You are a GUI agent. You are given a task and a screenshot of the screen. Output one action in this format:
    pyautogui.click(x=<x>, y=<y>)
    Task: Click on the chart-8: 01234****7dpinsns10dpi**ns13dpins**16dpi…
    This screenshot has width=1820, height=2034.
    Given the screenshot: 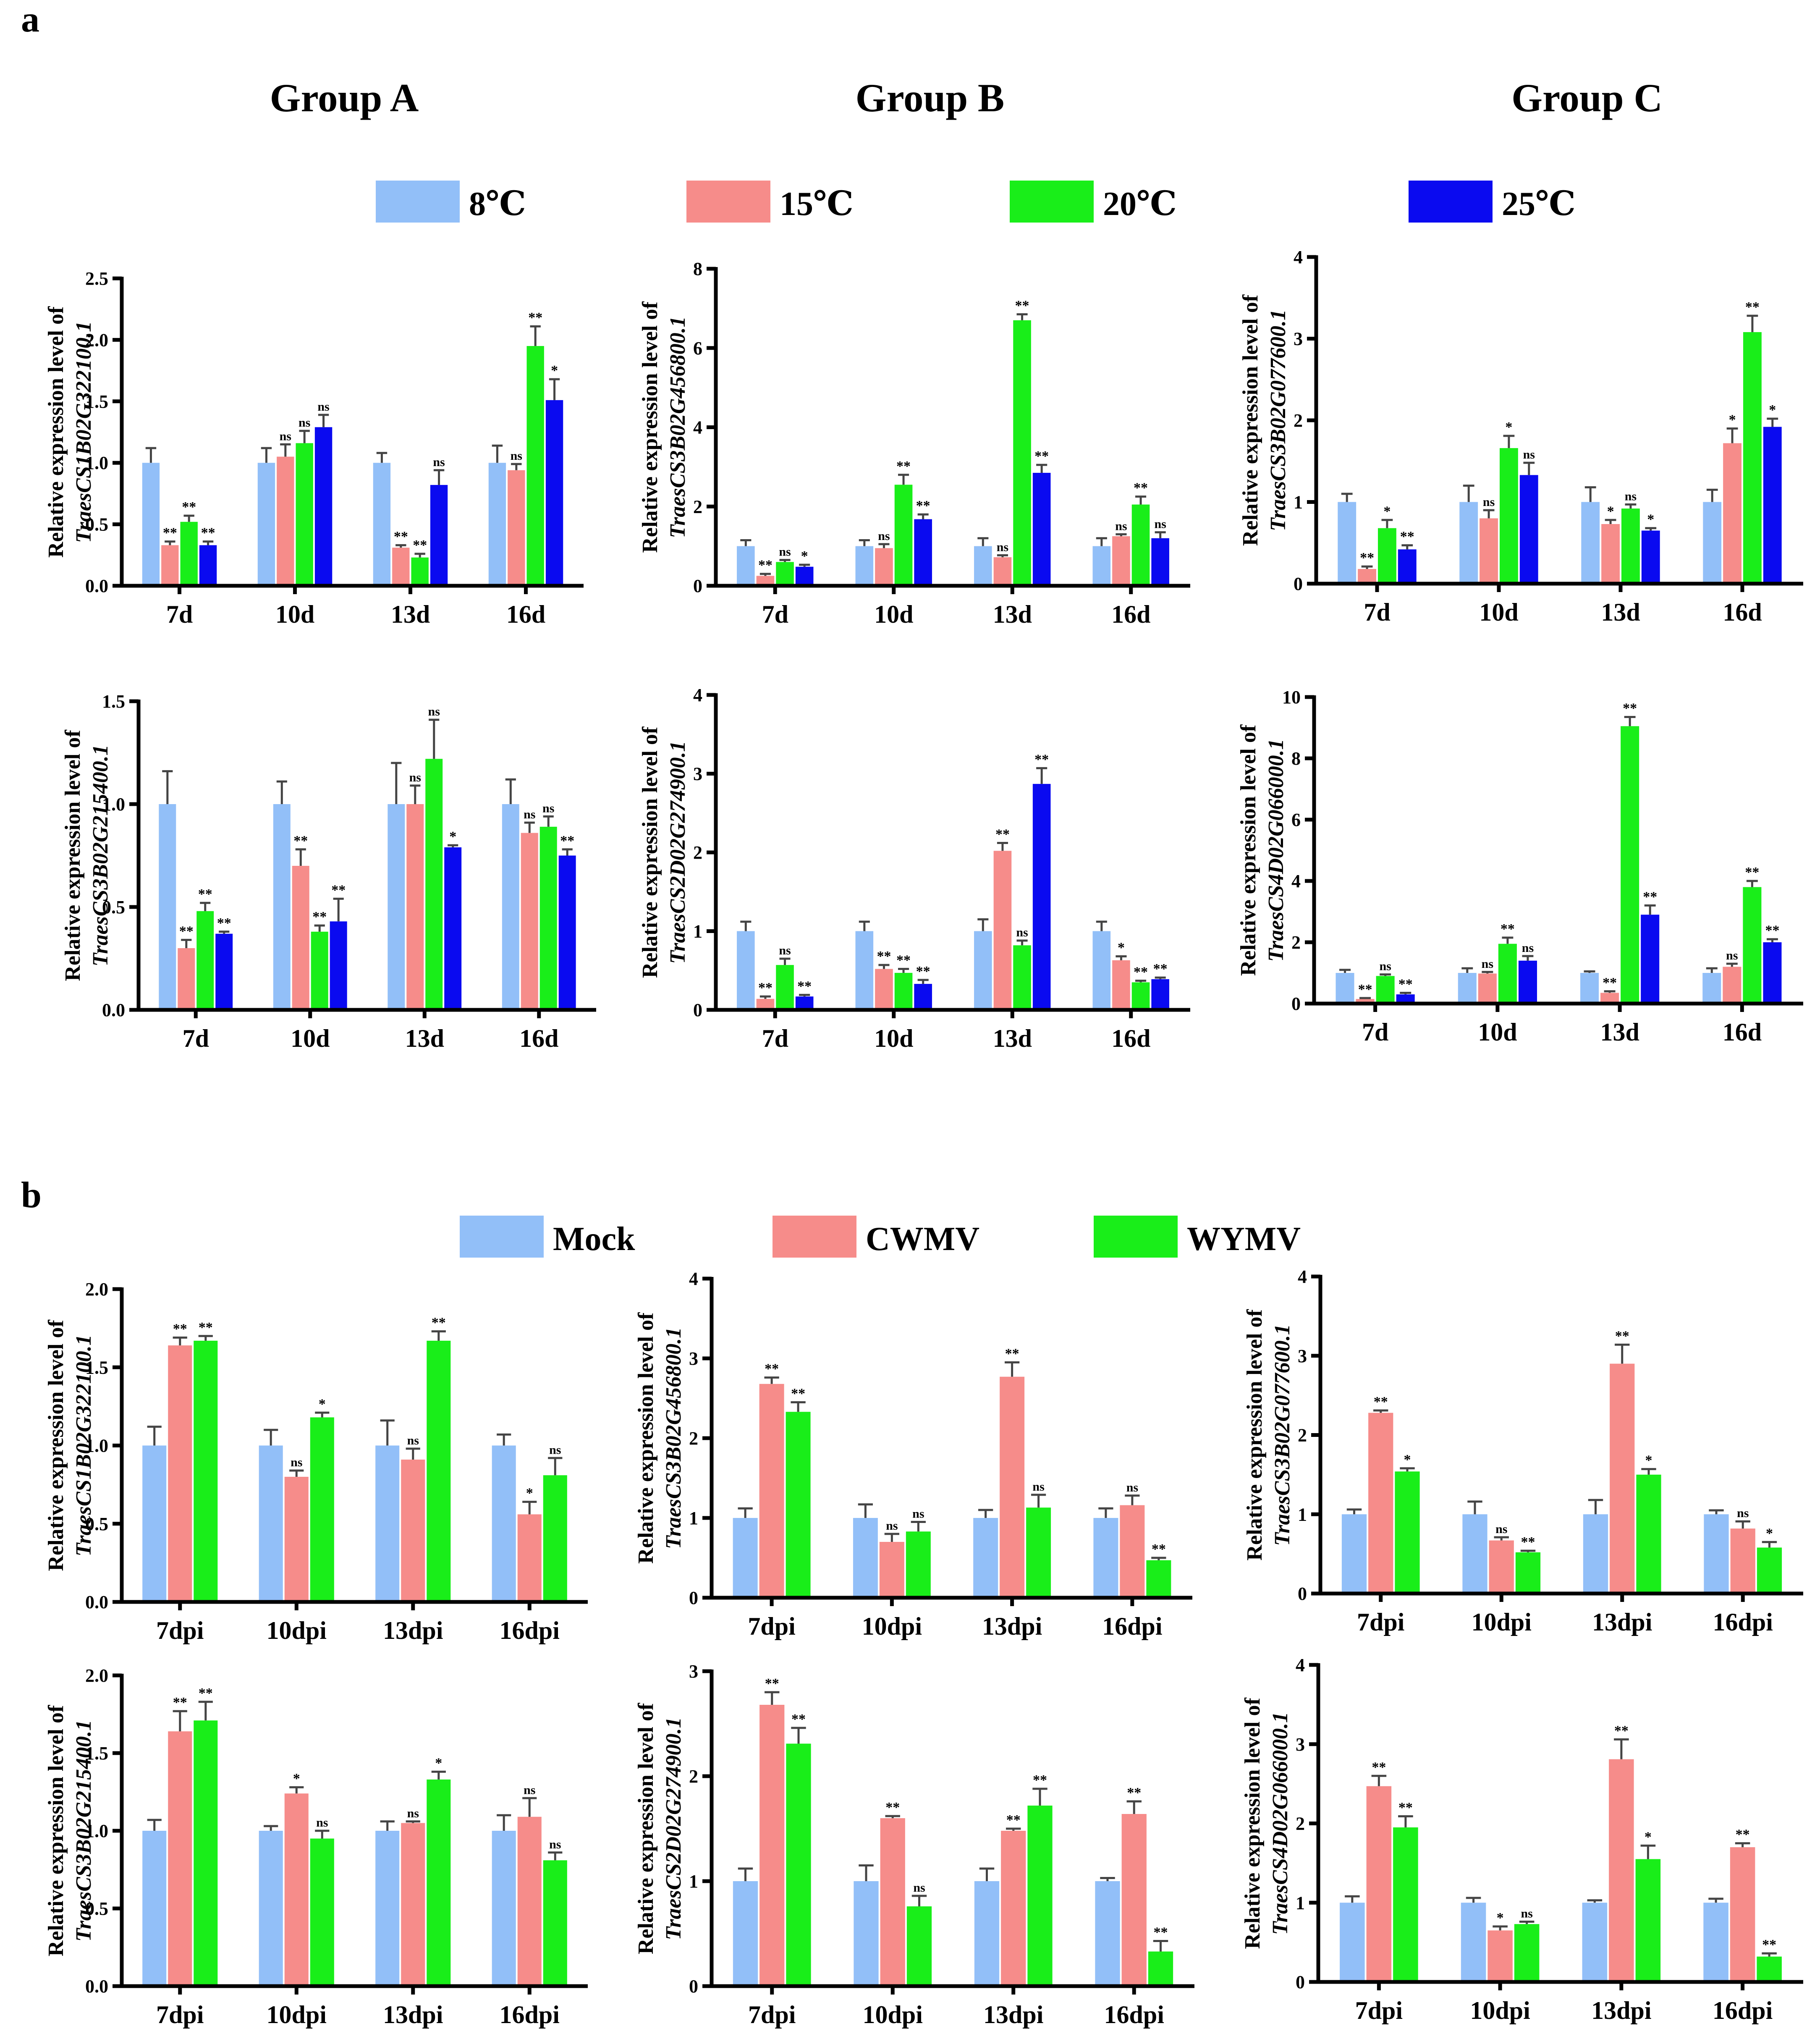 What is the action you would take?
    pyautogui.click(x=913, y=1454)
    